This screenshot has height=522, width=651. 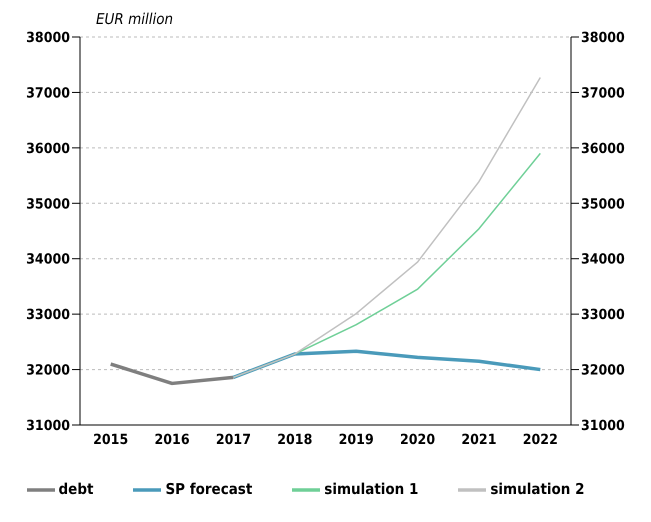 I want to click on y2-tick-label: 31000, so click(x=603, y=426).